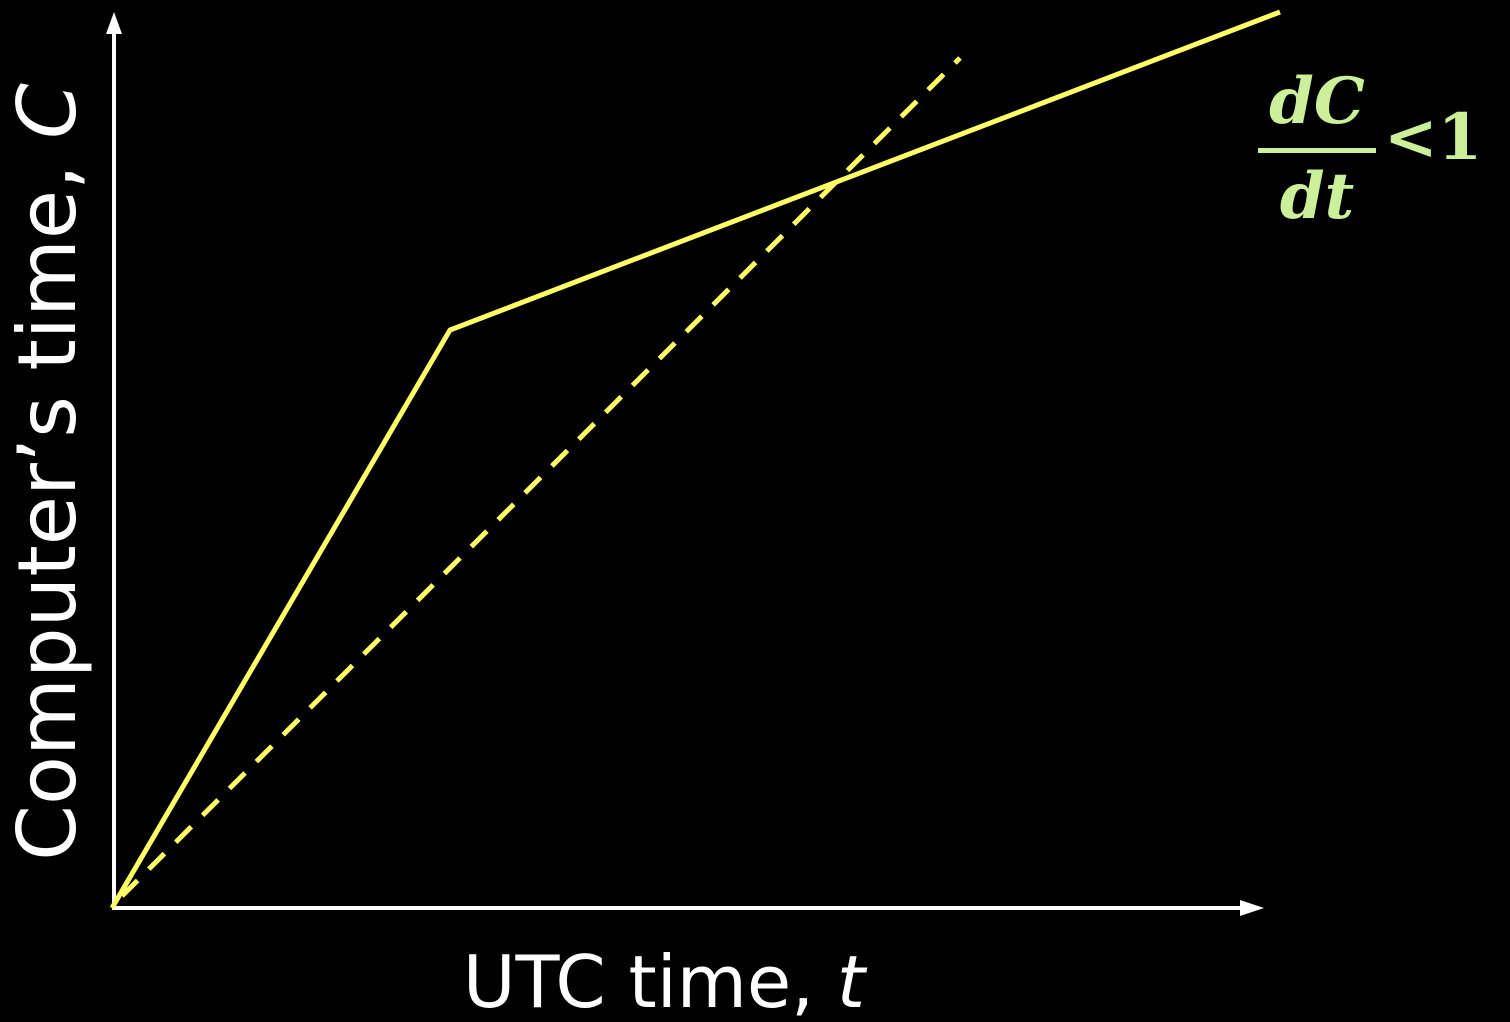  What do you see at coordinates (664, 982) in the screenshot?
I see `x-axis-title: UTC time, t` at bounding box center [664, 982].